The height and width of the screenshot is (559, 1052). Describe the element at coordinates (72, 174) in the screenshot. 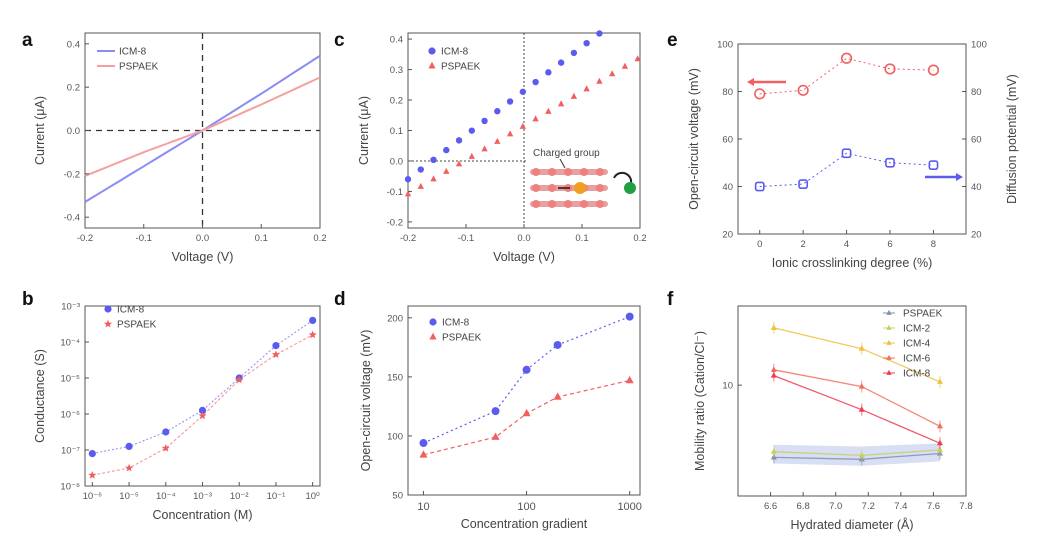

I see `y-tick-label: -0.2` at that location.